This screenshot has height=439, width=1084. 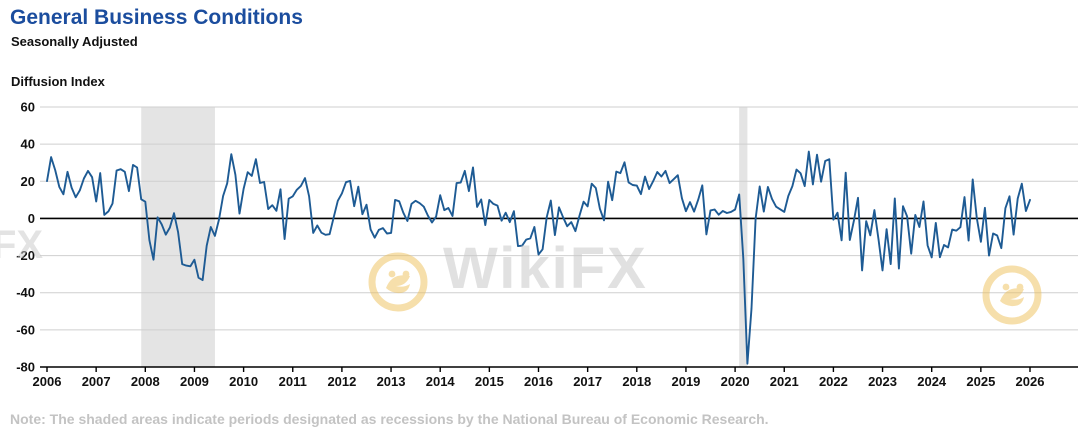 I want to click on page-title: General Business Conditions, so click(x=156, y=17).